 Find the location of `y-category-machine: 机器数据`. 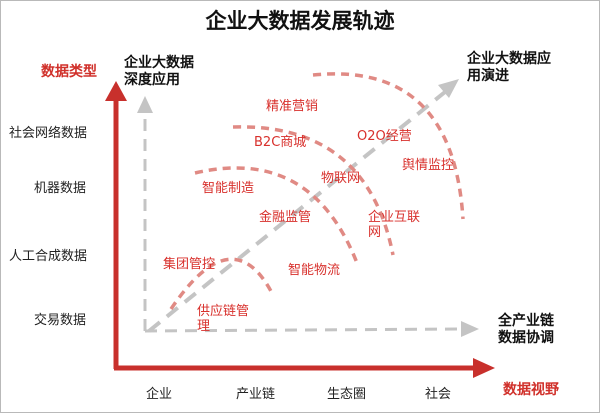

y-category-machine: 机器数据 is located at coordinates (60, 188).